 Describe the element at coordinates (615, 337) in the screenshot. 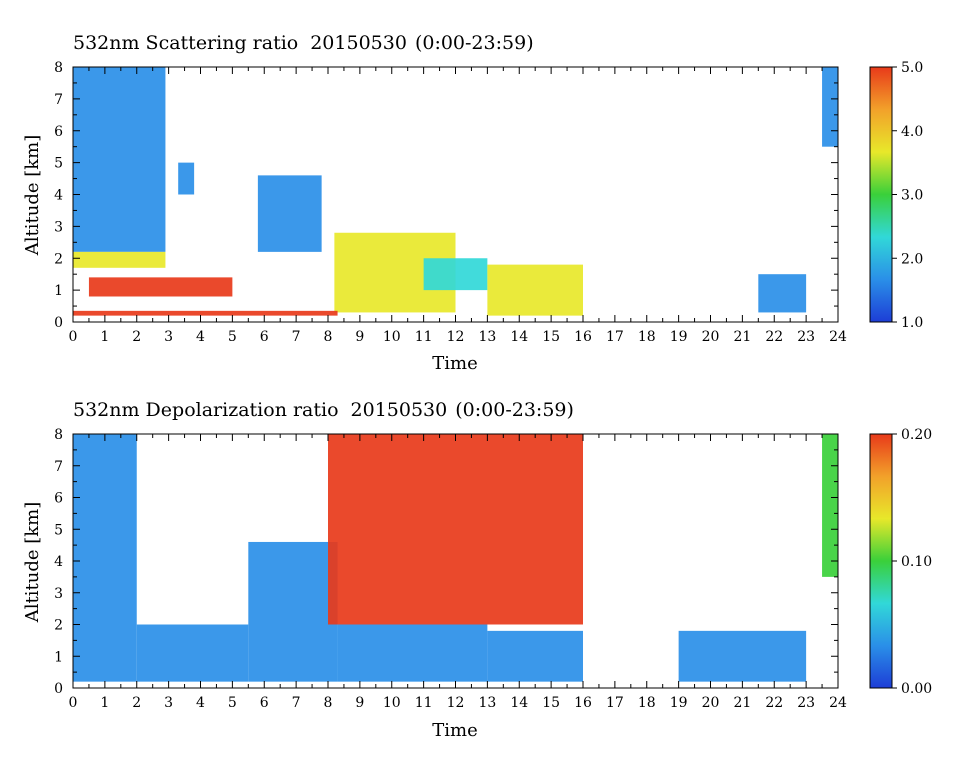

I see `x-tick-label: 17` at that location.